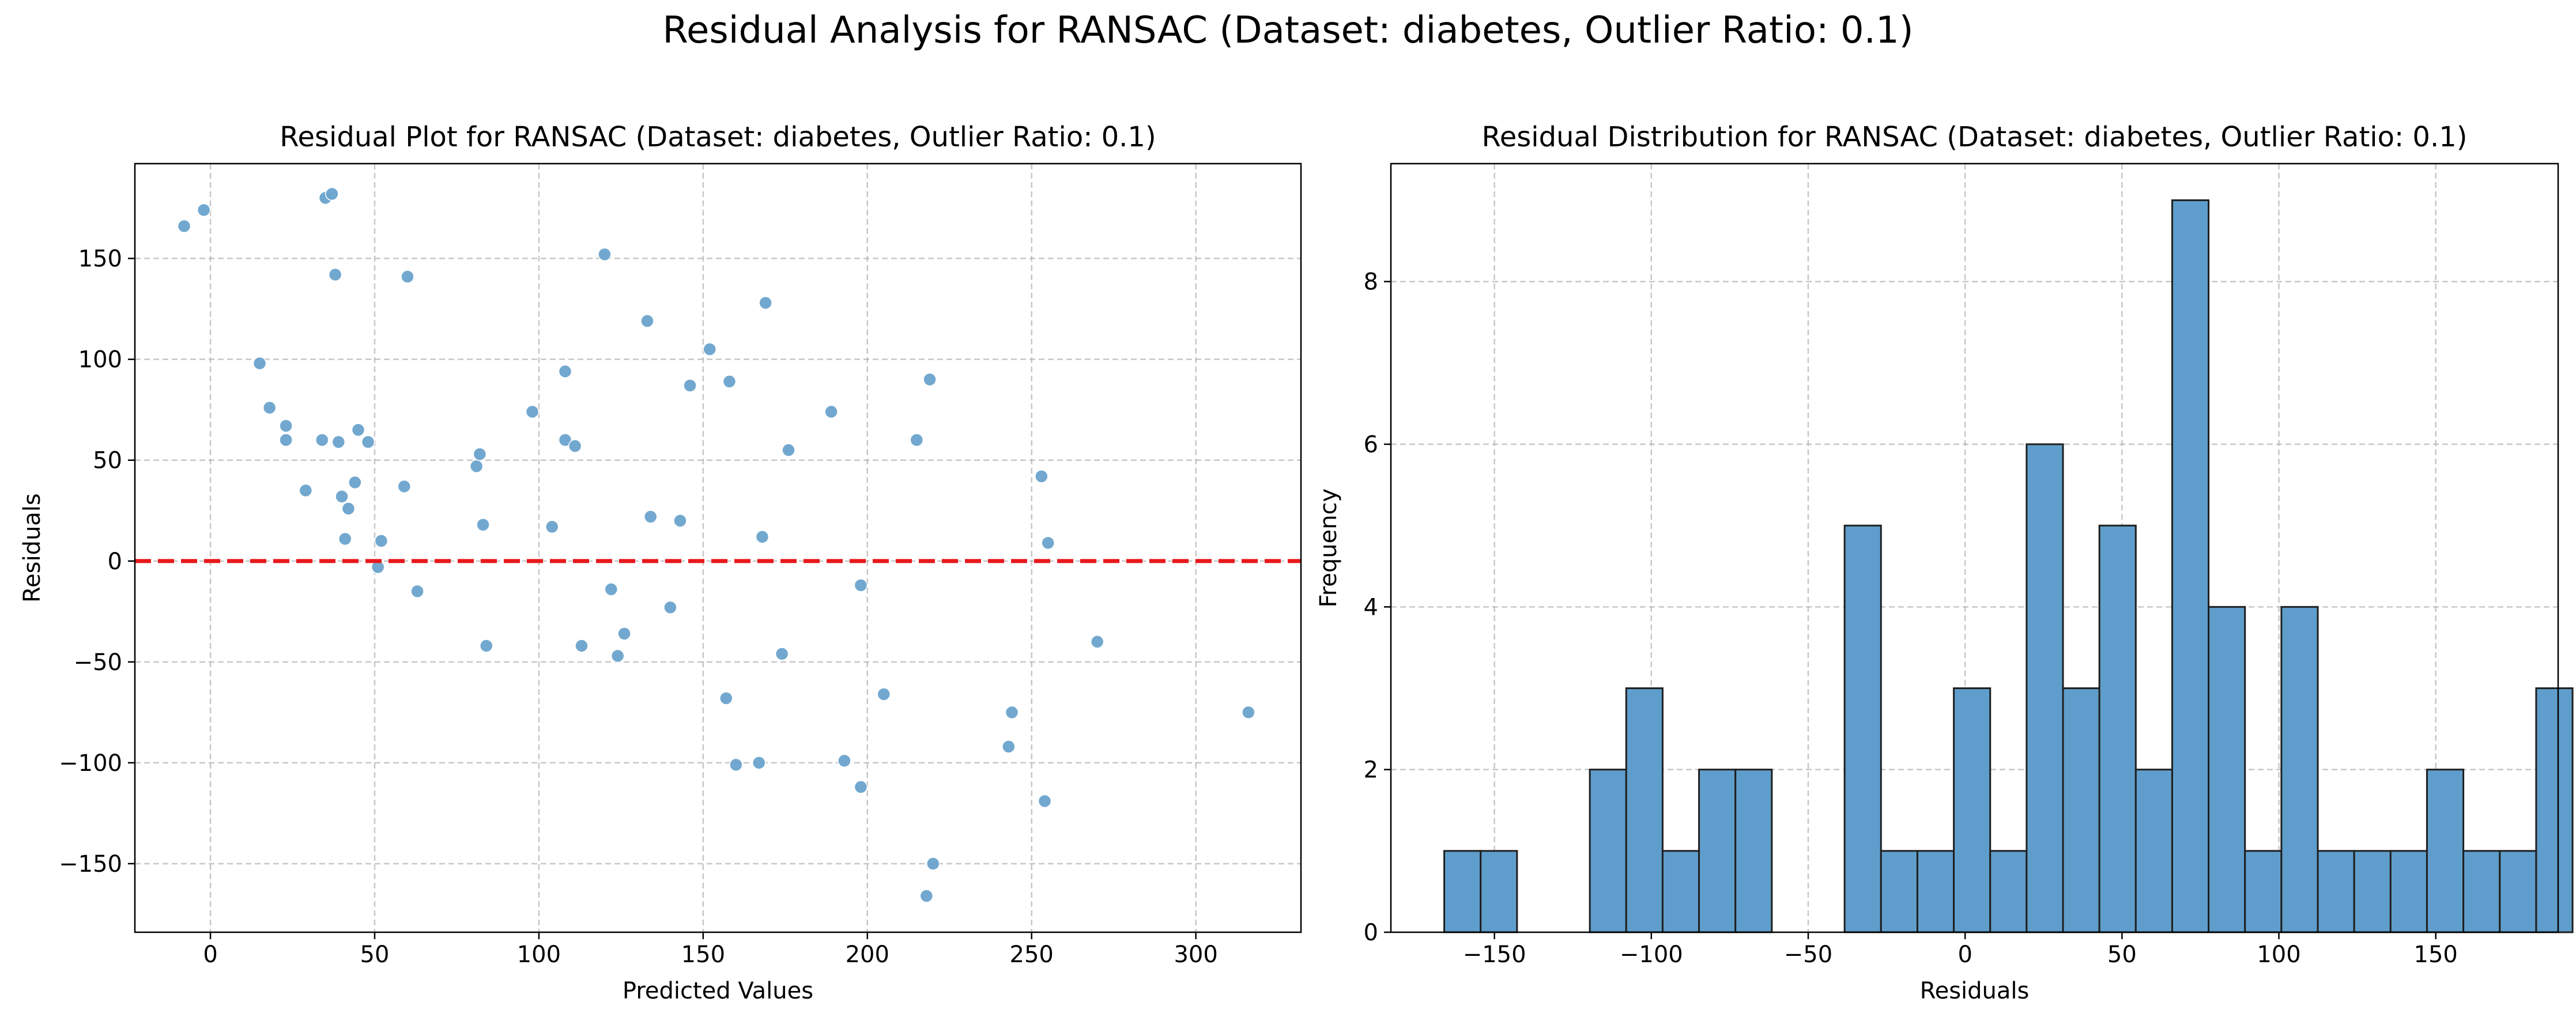 This screenshot has height=1025, width=2576. What do you see at coordinates (867, 954) in the screenshot?
I see `x-tick-label: 200` at bounding box center [867, 954].